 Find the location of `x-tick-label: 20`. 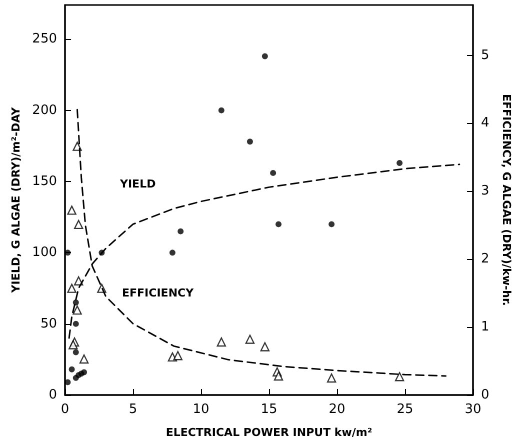

x-tick-label: 20 is located at coordinates (337, 409).